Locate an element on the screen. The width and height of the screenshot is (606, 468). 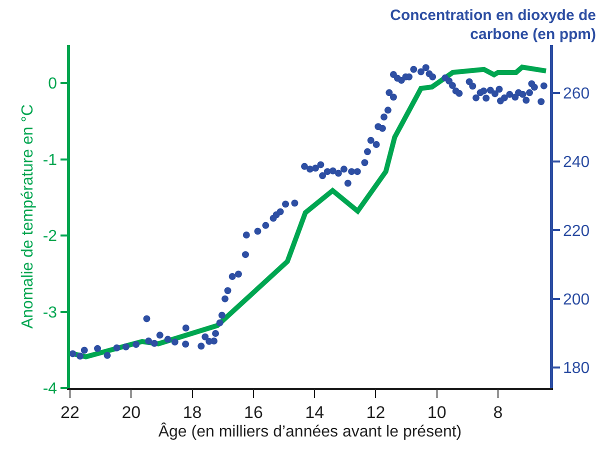
y2-tick-label: 240 is located at coordinates (576, 163).